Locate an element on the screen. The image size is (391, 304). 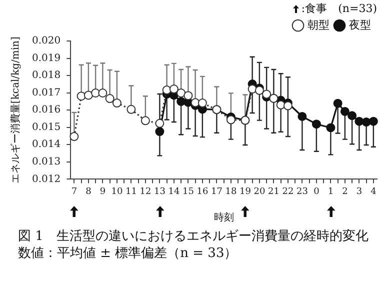
x-tick-label: 18 is located at coordinates (231, 191).